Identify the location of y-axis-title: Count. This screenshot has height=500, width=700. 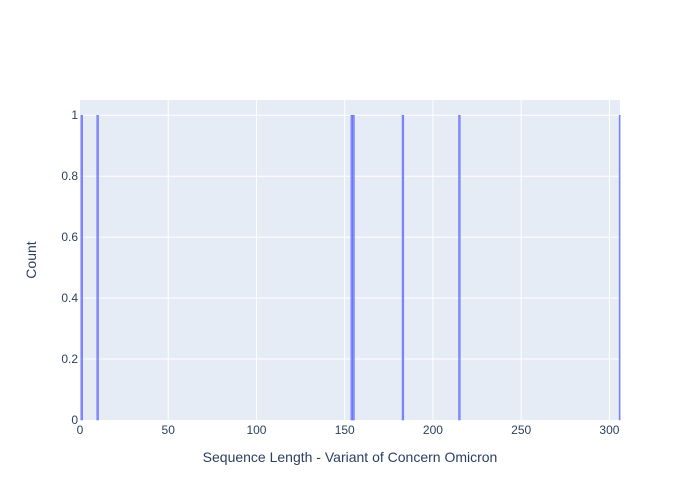
(31, 259).